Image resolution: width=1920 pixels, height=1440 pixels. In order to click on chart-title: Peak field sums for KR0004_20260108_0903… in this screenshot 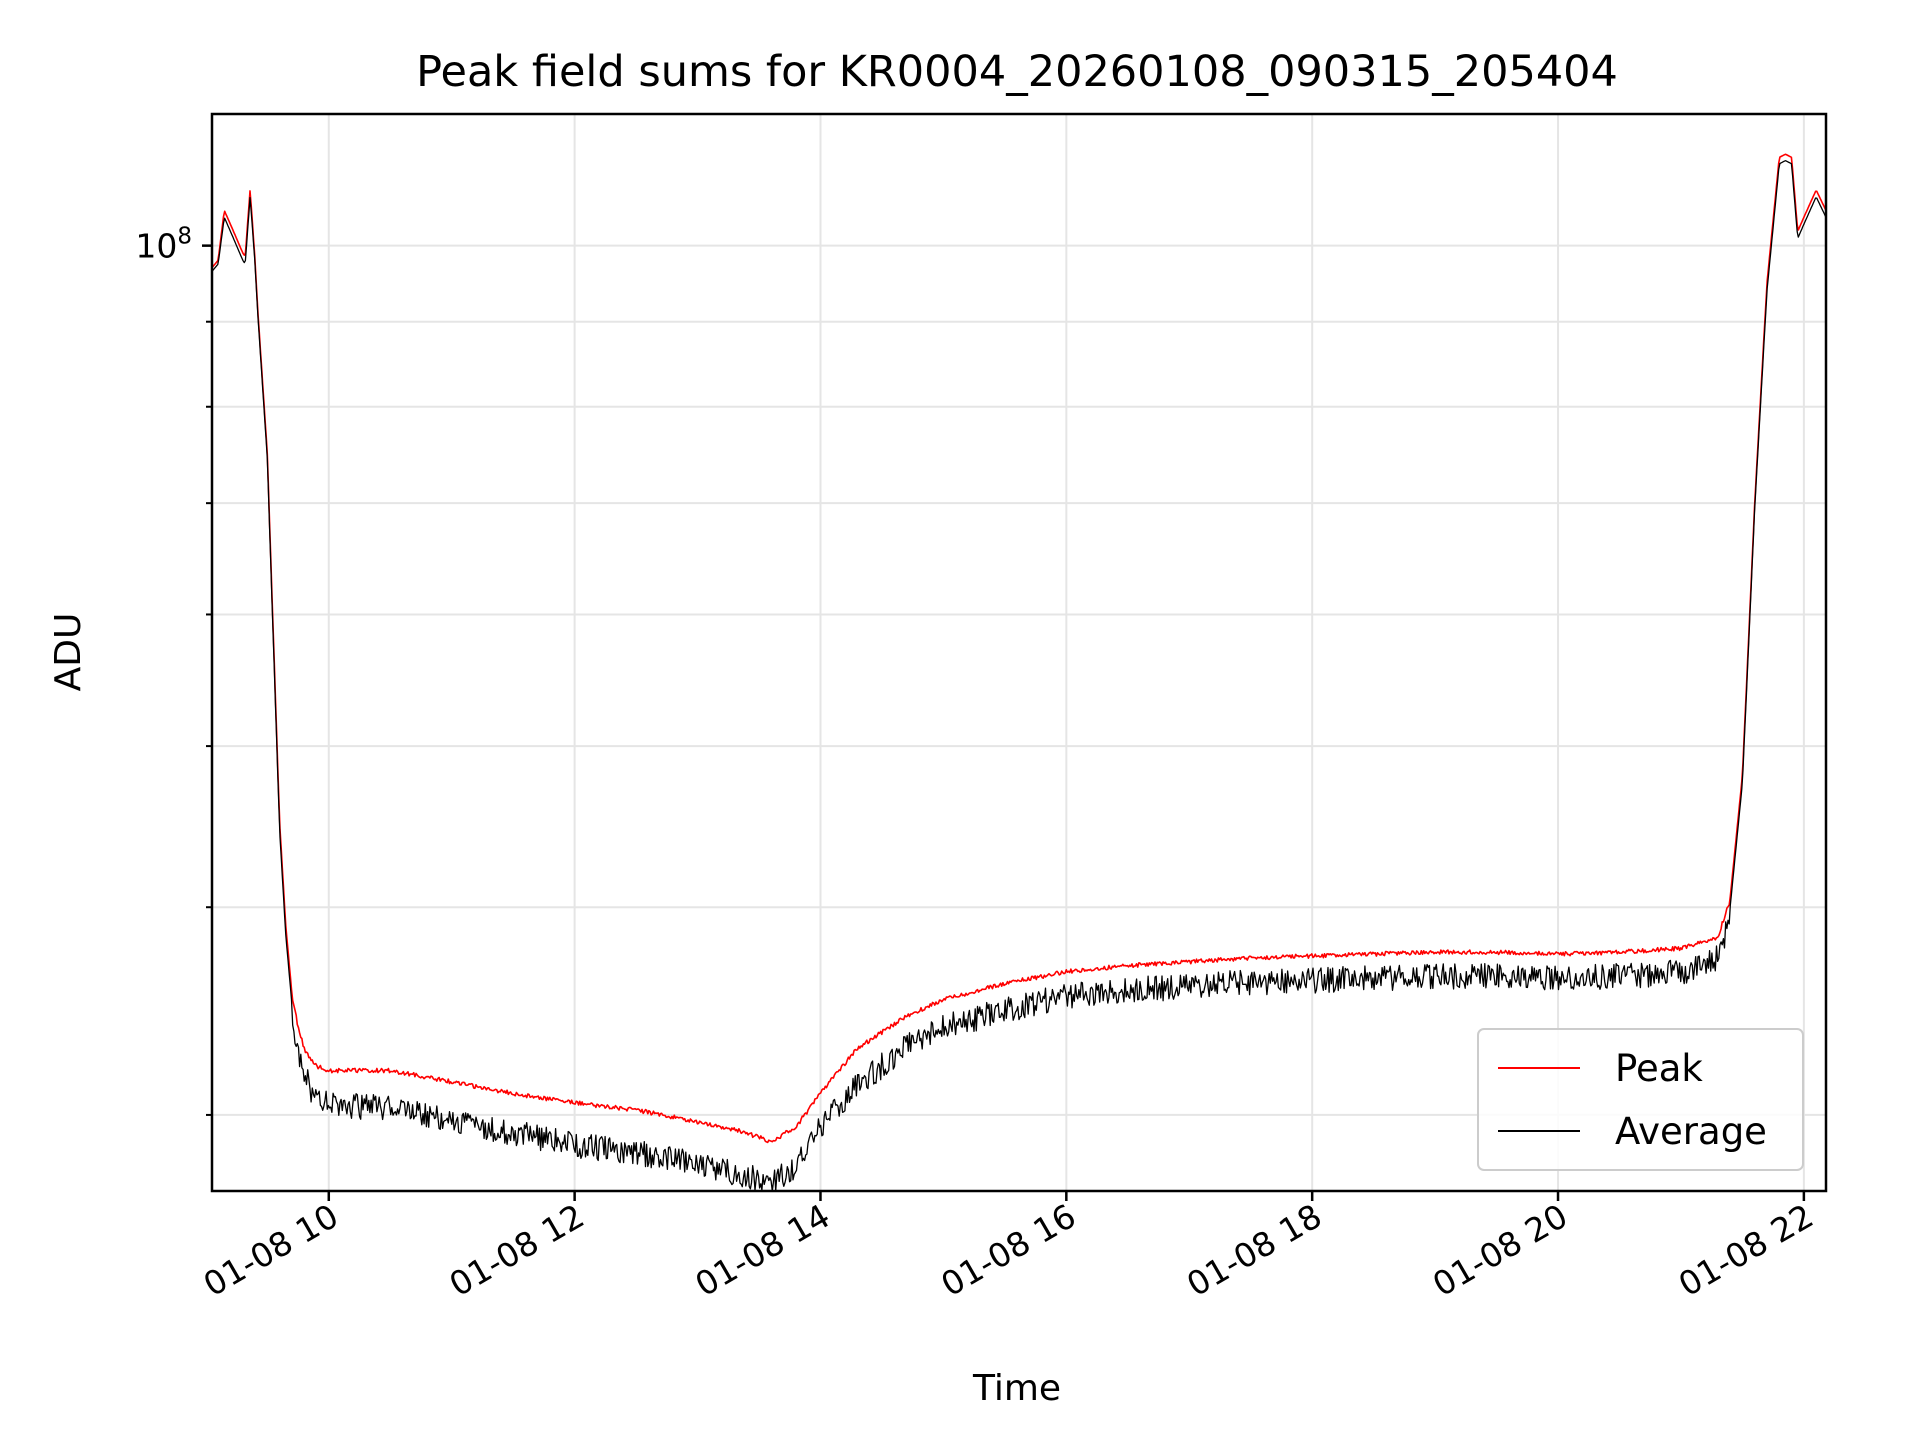, I will do `click(1017, 72)`.